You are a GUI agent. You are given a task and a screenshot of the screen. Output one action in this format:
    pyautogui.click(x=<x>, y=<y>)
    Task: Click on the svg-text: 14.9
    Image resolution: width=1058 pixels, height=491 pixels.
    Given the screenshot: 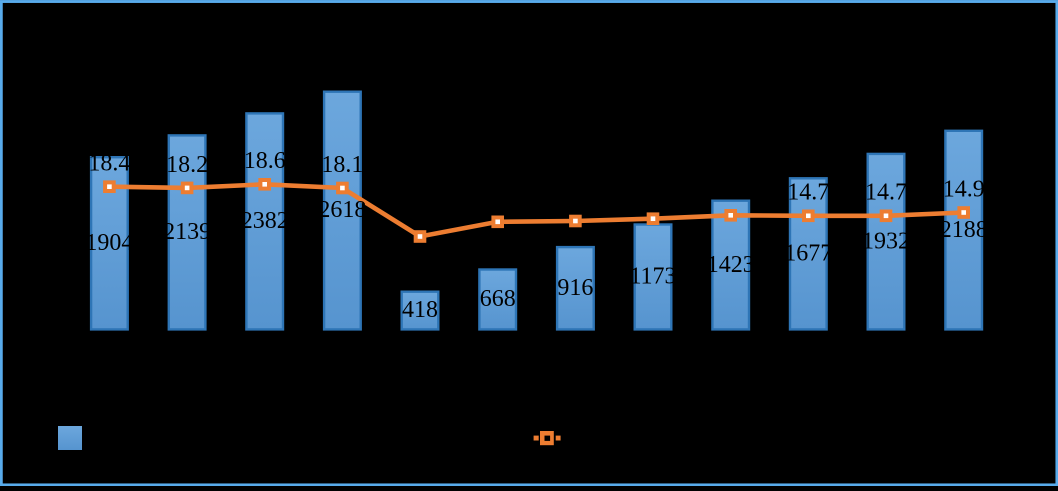 What is the action you would take?
    pyautogui.click(x=964, y=189)
    